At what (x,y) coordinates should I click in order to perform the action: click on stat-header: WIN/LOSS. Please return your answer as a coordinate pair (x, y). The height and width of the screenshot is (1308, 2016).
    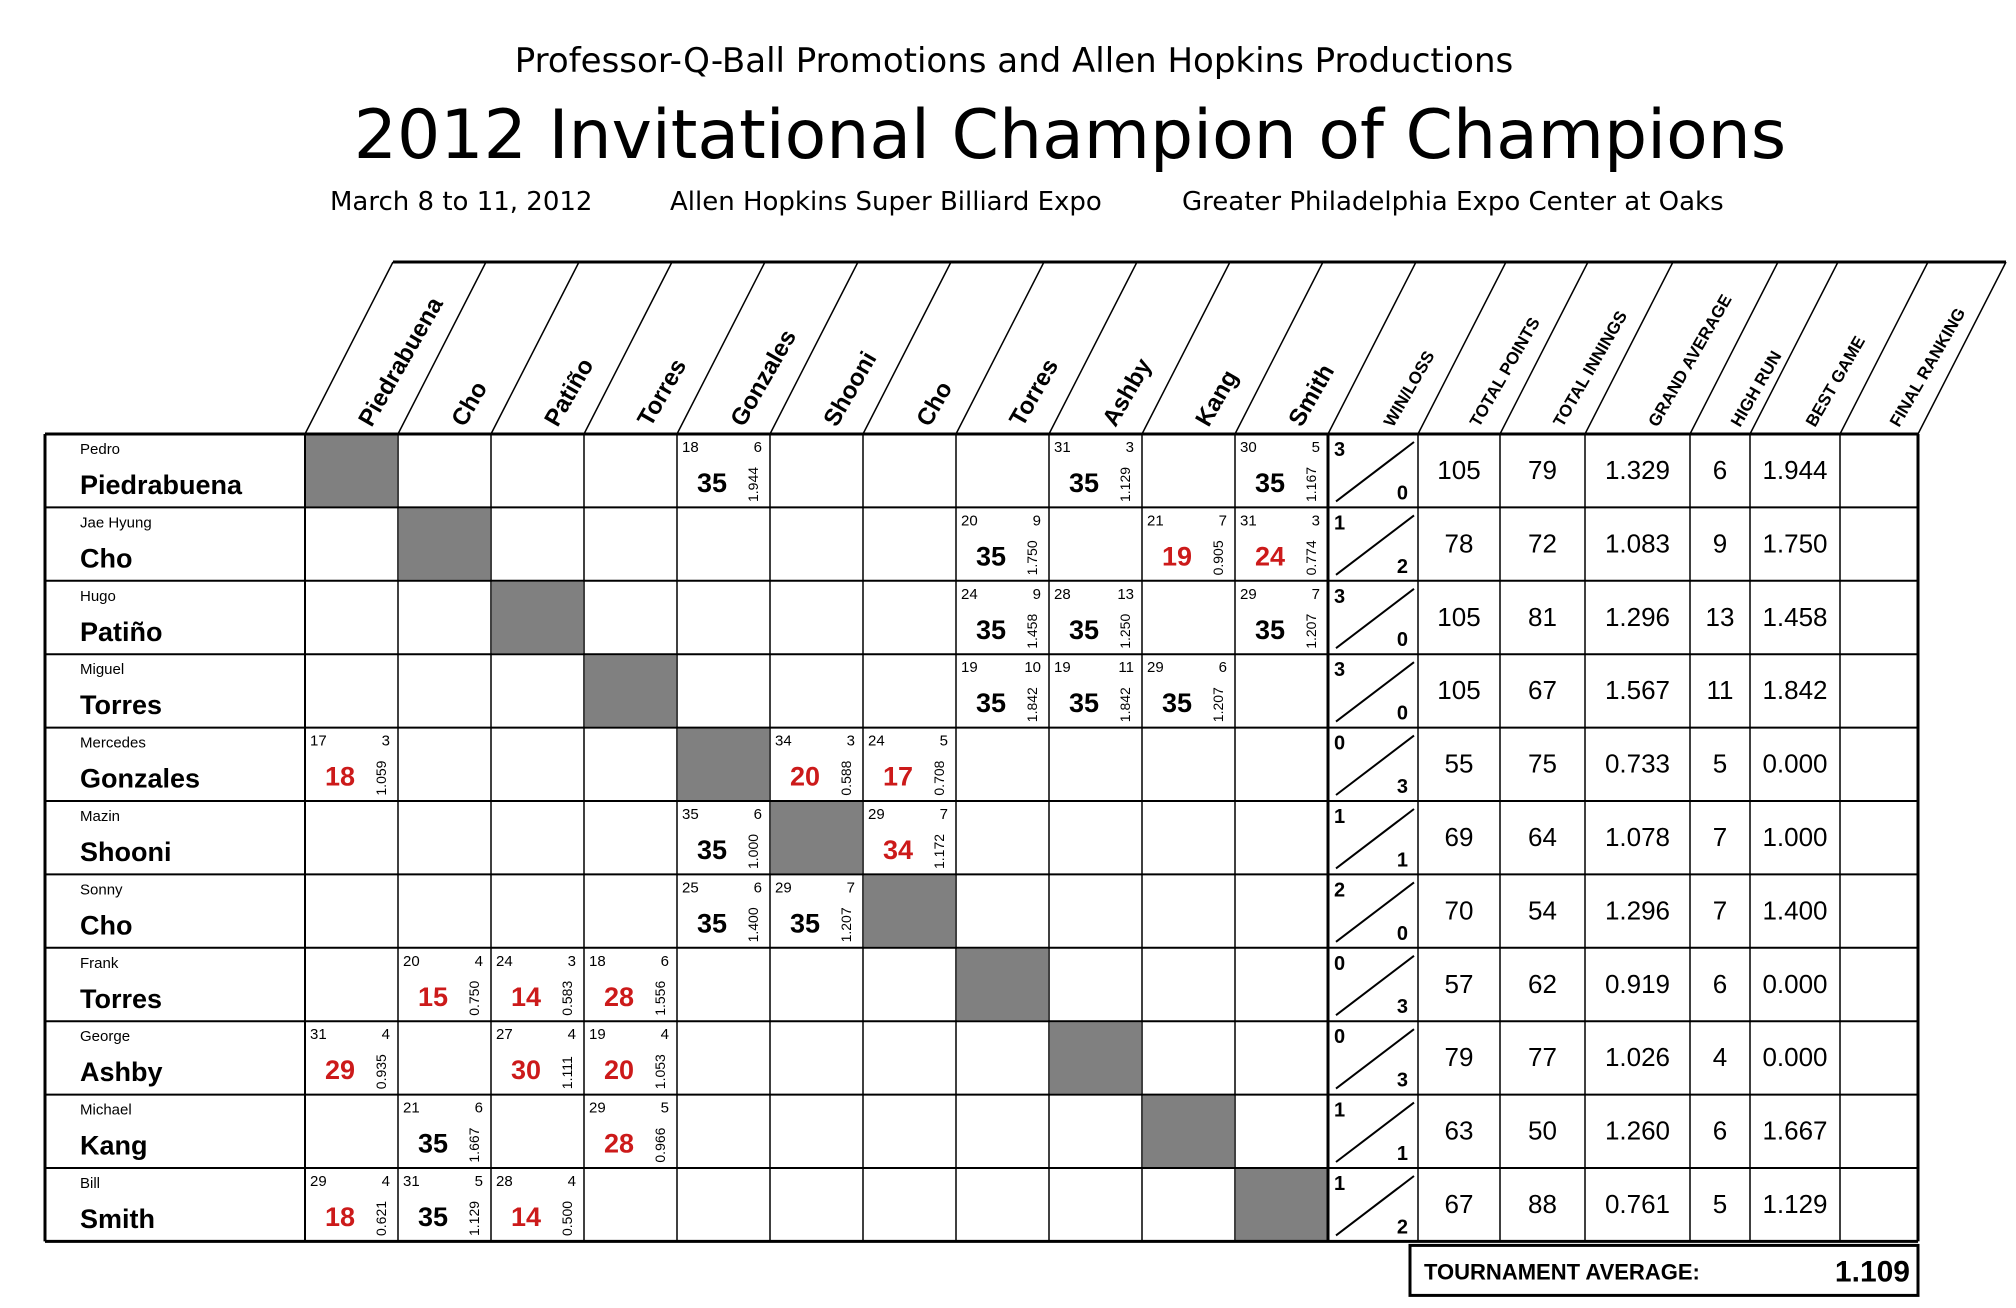
    Looking at the image, I should click on (1409, 389).